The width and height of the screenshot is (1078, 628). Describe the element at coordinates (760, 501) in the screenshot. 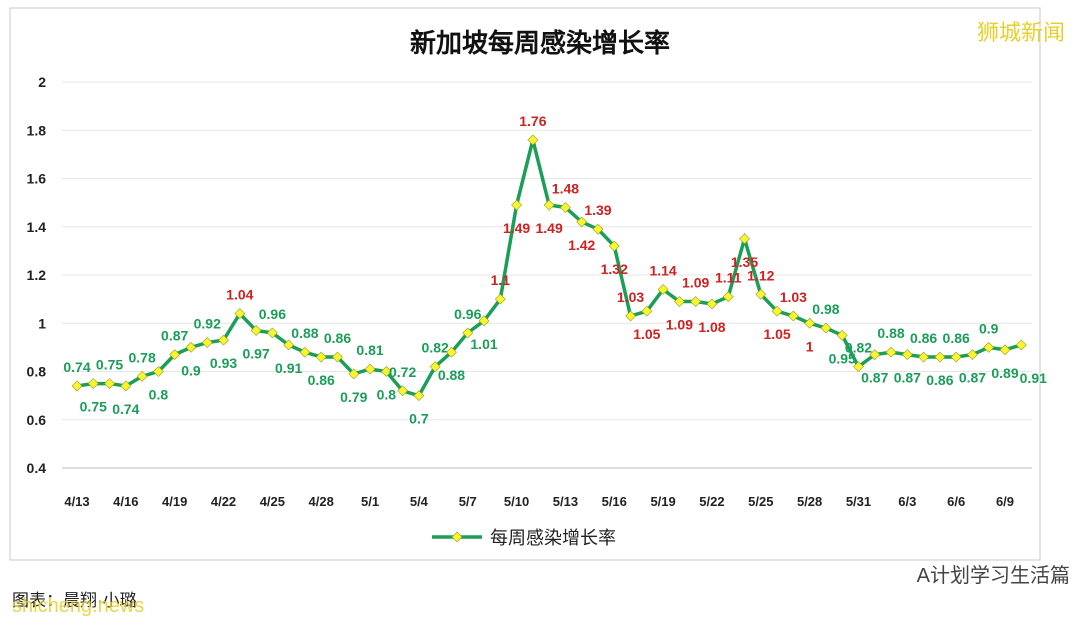

I see `x-tick-label: 5/25` at that location.